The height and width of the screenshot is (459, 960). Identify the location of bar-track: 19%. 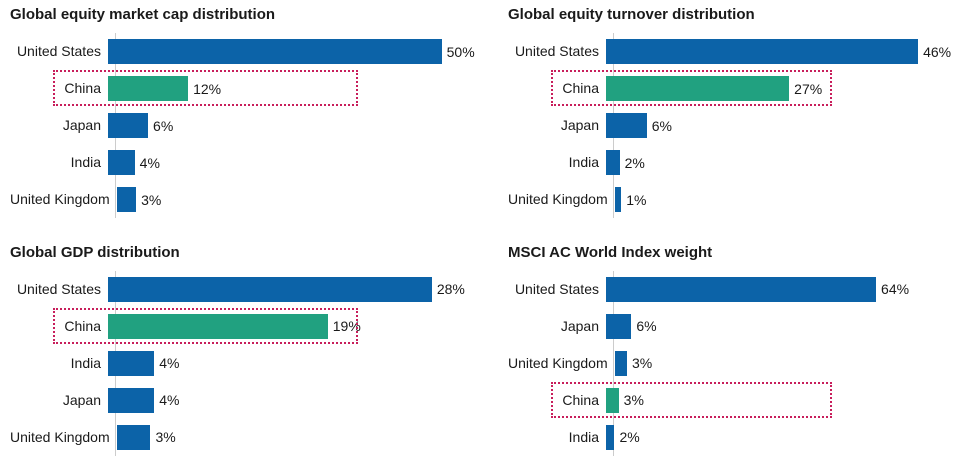
(254, 326).